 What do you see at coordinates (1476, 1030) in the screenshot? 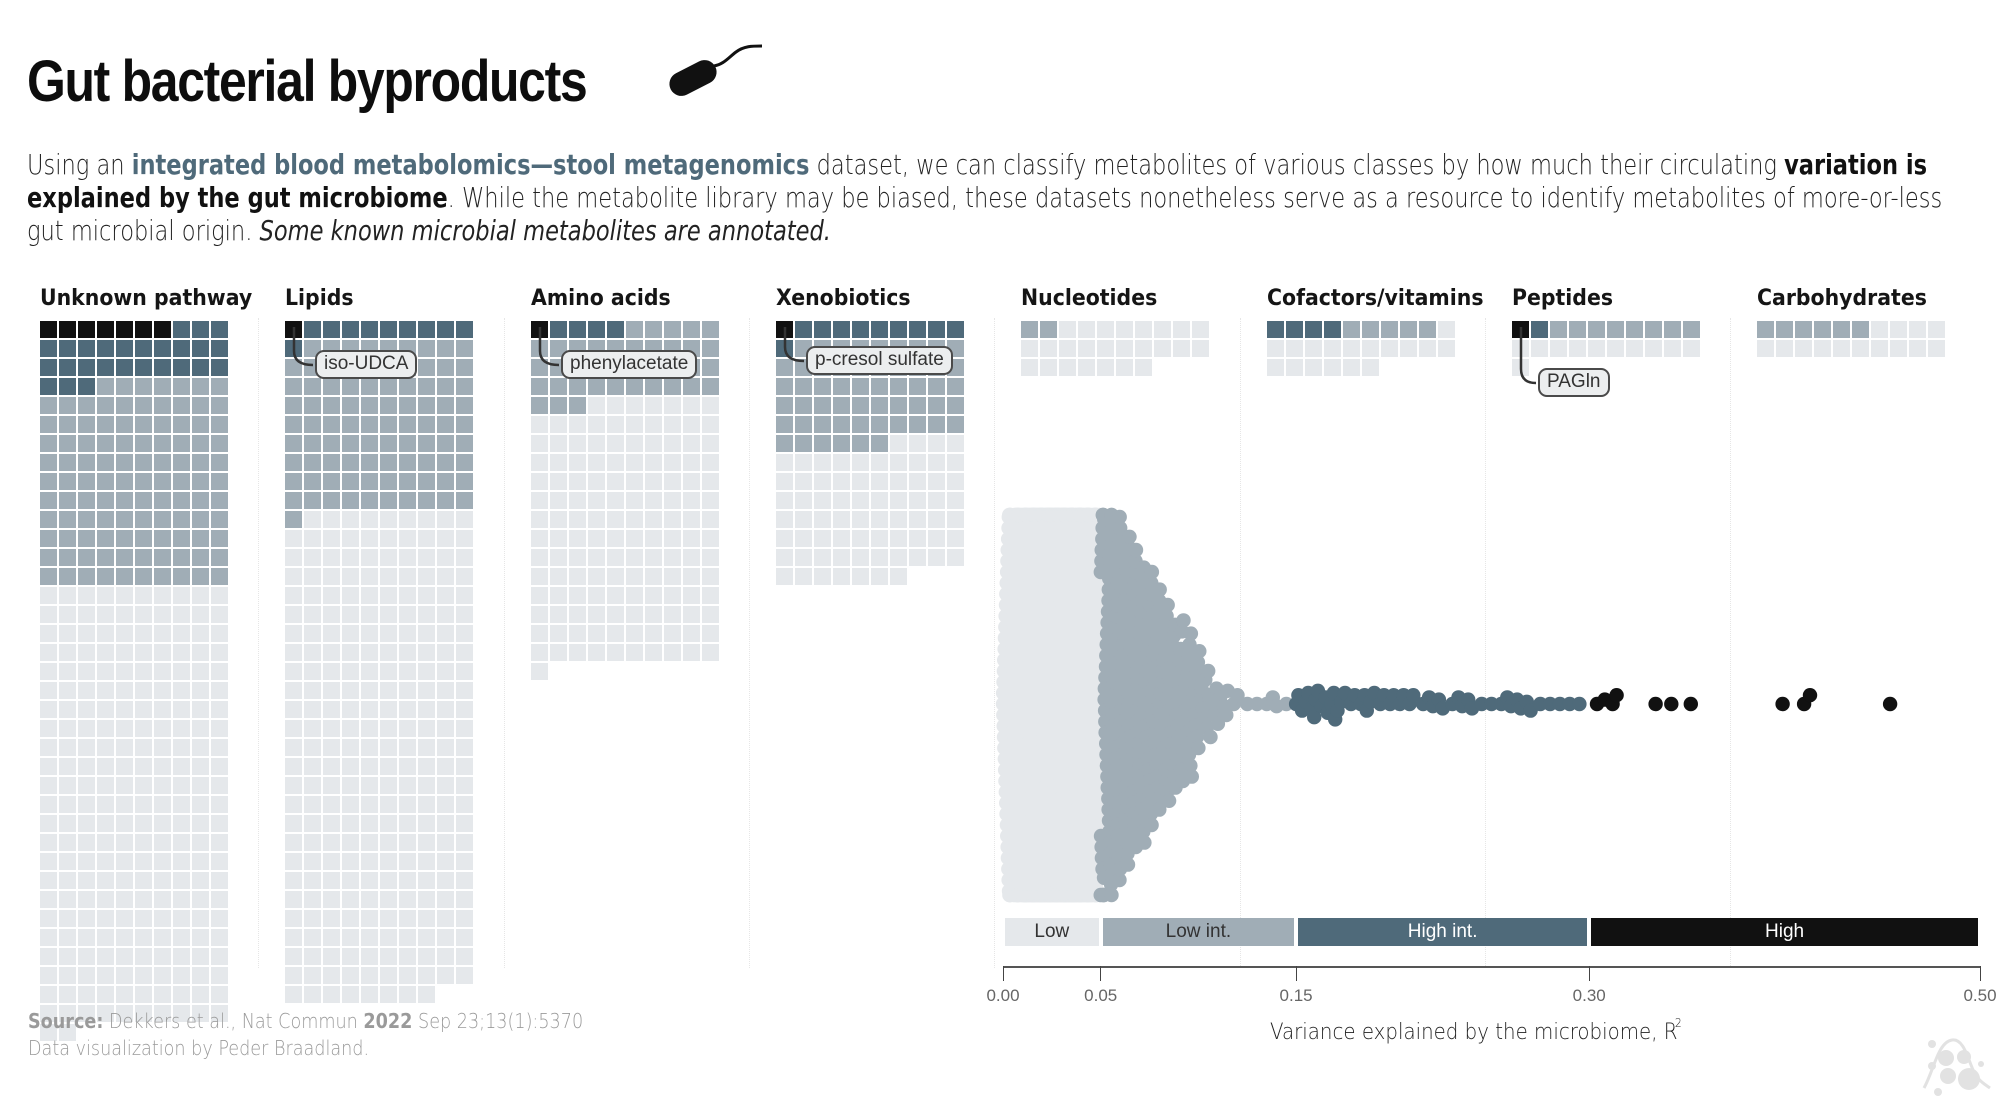
I see `x-axis-title: Variance explained by the microbiome, R2` at bounding box center [1476, 1030].